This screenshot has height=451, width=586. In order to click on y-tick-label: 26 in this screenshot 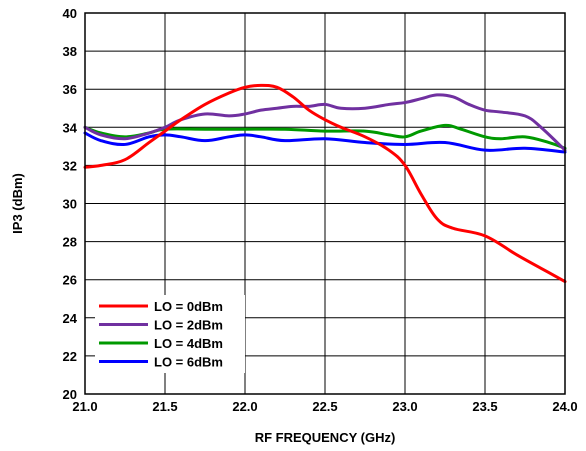, I will do `click(70, 280)`.